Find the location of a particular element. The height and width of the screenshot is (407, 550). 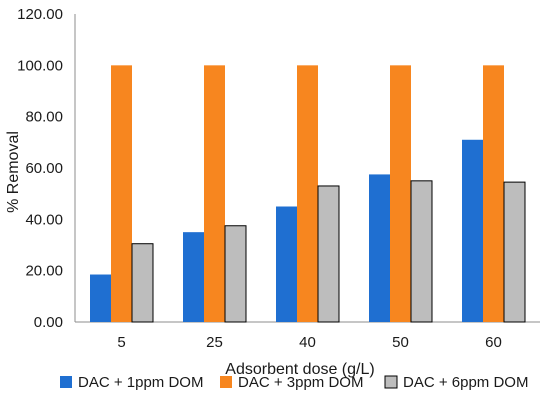

y-tick-label: 60.00 is located at coordinates (44, 168).